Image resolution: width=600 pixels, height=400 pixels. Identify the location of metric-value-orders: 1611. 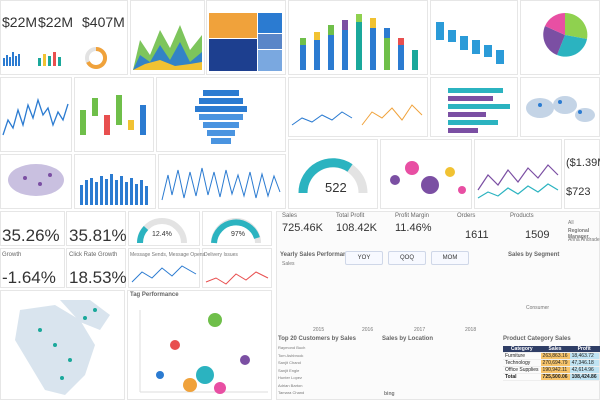
(477, 235).